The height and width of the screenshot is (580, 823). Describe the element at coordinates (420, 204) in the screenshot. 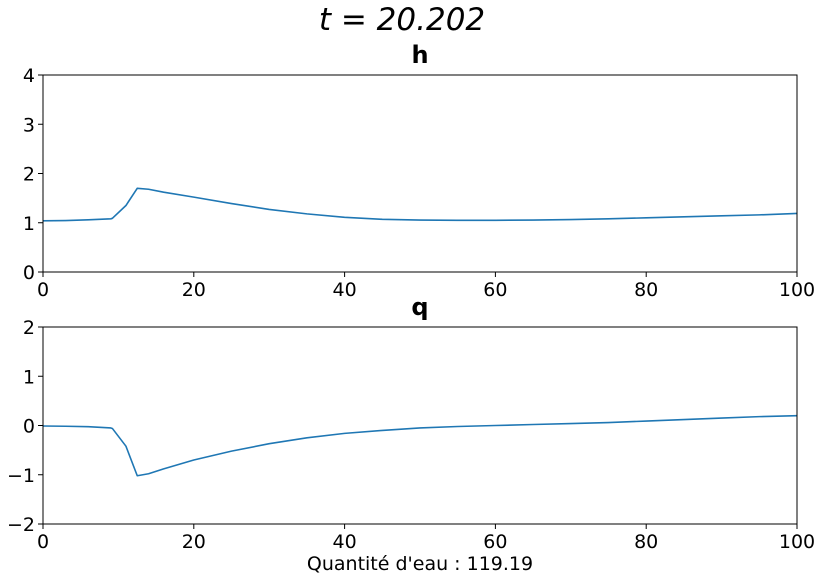

I see `series-line-h` at that location.